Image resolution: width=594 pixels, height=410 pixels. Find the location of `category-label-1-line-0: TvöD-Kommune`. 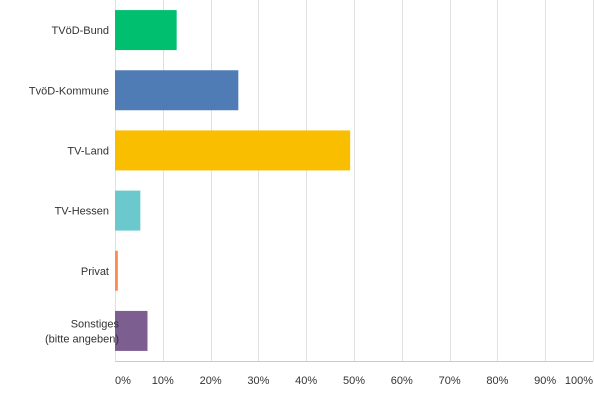

category-label-1-line-0: TvöD-Kommune is located at coordinates (69, 91).